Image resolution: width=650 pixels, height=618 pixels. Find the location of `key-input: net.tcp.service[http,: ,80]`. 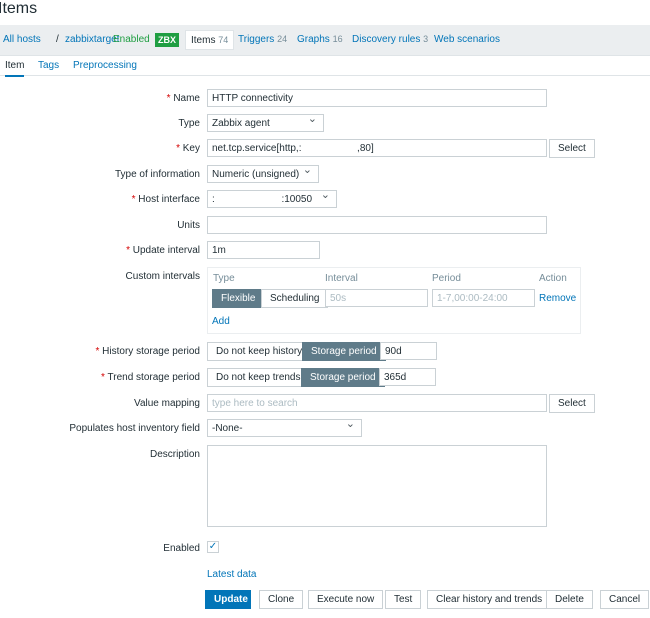

key-input: net.tcp.service[http,: ,80] is located at coordinates (377, 148).